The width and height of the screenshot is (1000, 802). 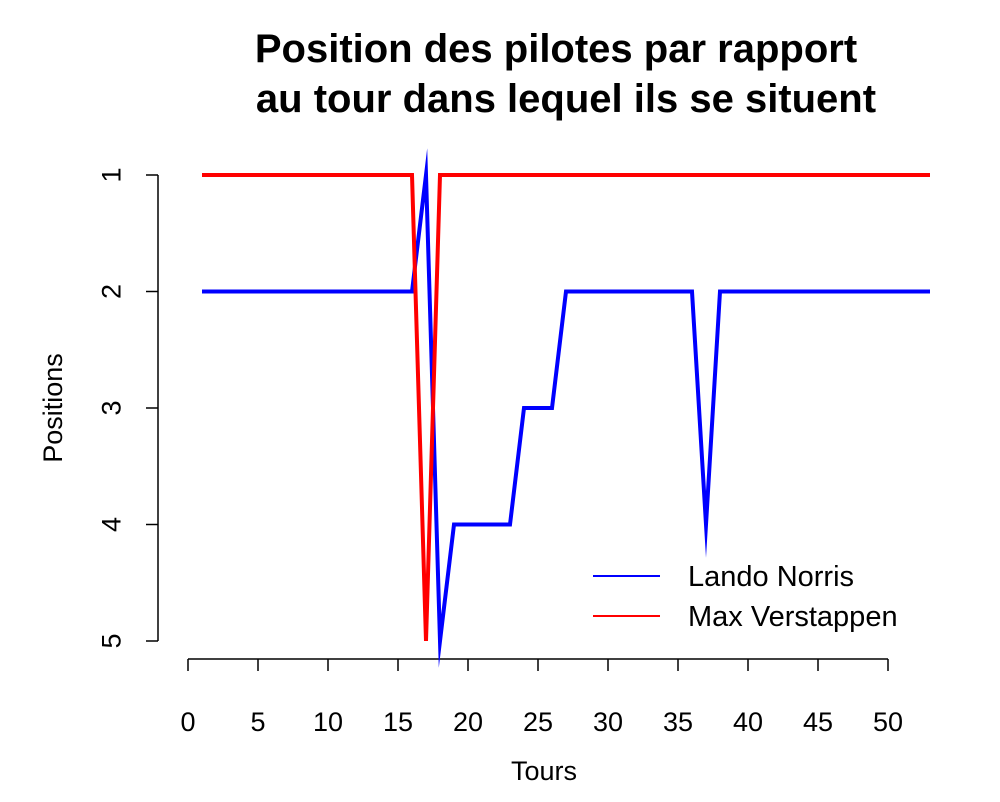 I want to click on x-tick-label: 0, so click(x=187, y=722).